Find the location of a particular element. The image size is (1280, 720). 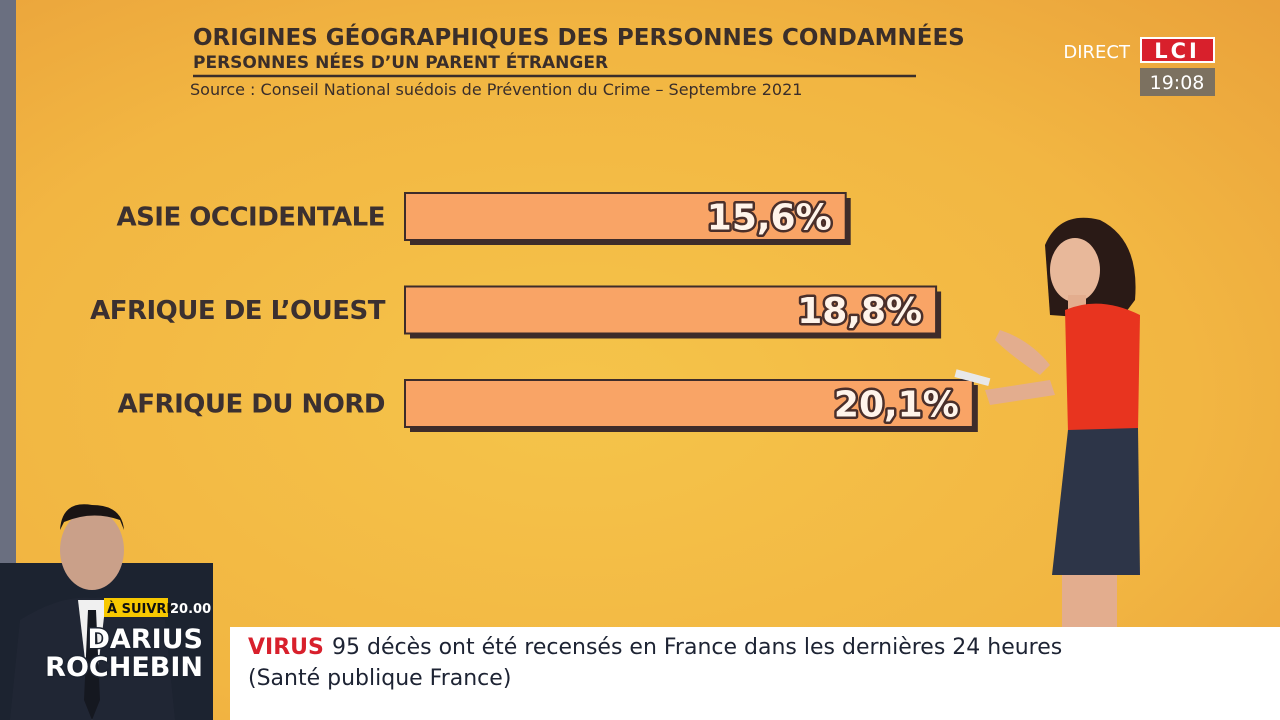

category-label: ASIE OCCIDENTALE is located at coordinates (250, 218).